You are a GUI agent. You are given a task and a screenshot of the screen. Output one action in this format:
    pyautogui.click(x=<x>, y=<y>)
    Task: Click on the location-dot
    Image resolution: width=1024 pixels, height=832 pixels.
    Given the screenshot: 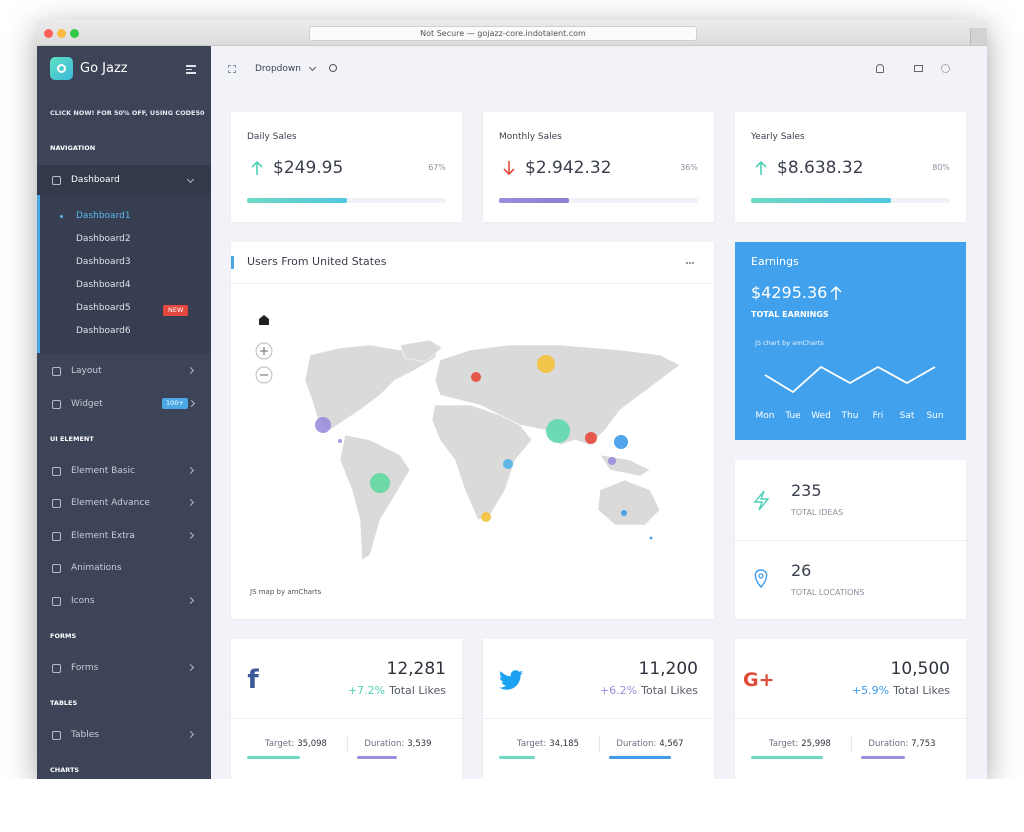 What is the action you would take?
    pyautogui.click(x=761, y=576)
    